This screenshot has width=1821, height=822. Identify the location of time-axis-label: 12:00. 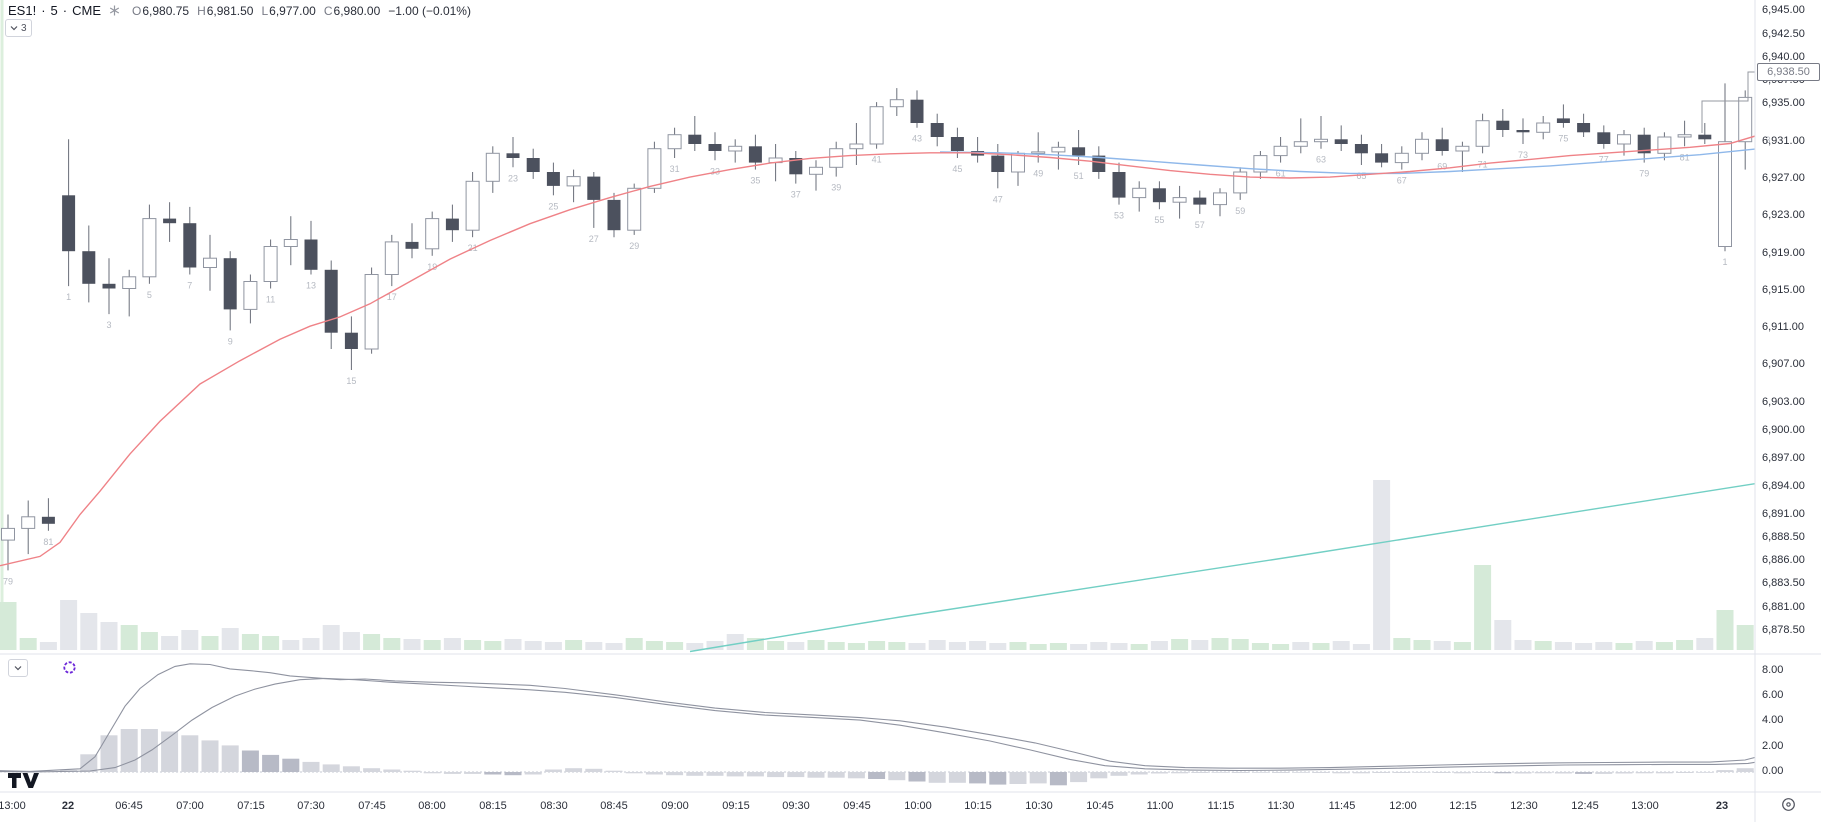
(1403, 806).